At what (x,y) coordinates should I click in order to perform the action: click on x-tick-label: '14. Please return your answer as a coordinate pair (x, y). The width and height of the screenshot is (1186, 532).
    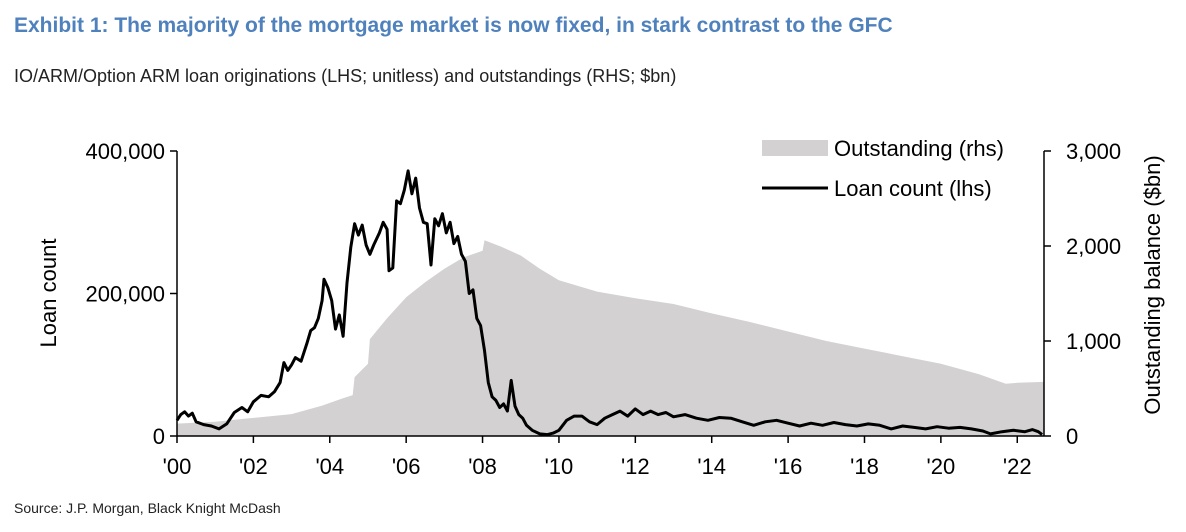
    Looking at the image, I should click on (711, 466).